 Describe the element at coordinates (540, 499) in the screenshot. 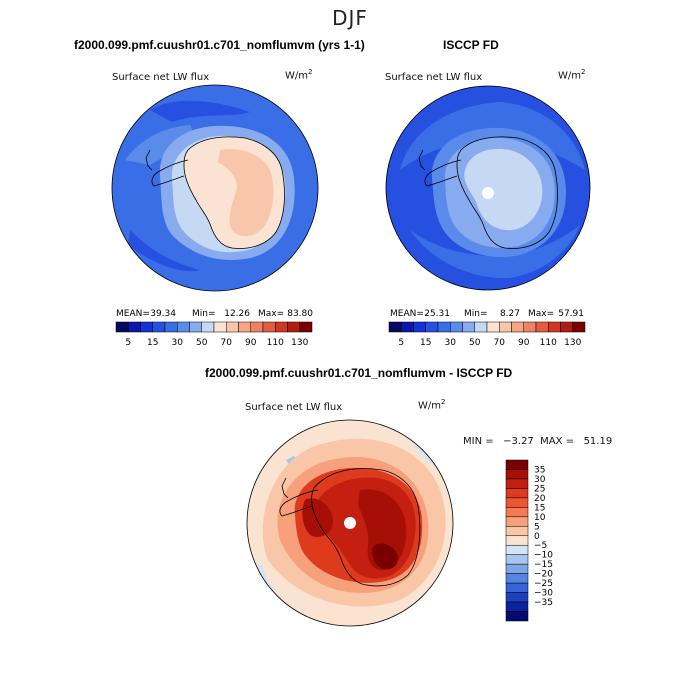

I see `colorbar-diff-tick-label: 20` at that location.